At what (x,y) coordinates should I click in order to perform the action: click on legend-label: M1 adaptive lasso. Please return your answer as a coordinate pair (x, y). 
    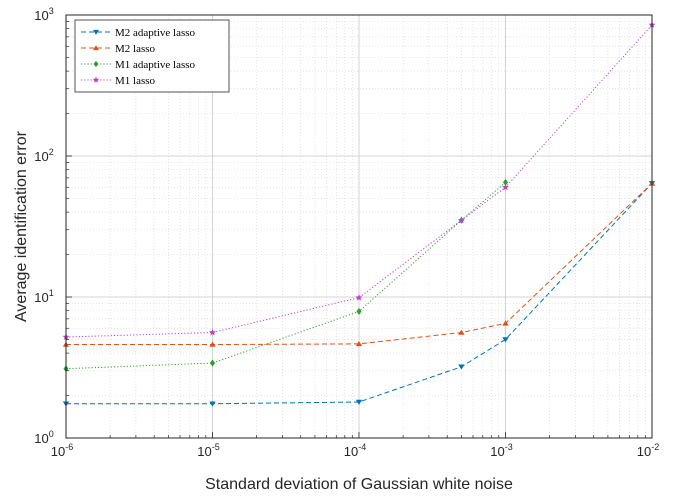
    Looking at the image, I should click on (155, 65).